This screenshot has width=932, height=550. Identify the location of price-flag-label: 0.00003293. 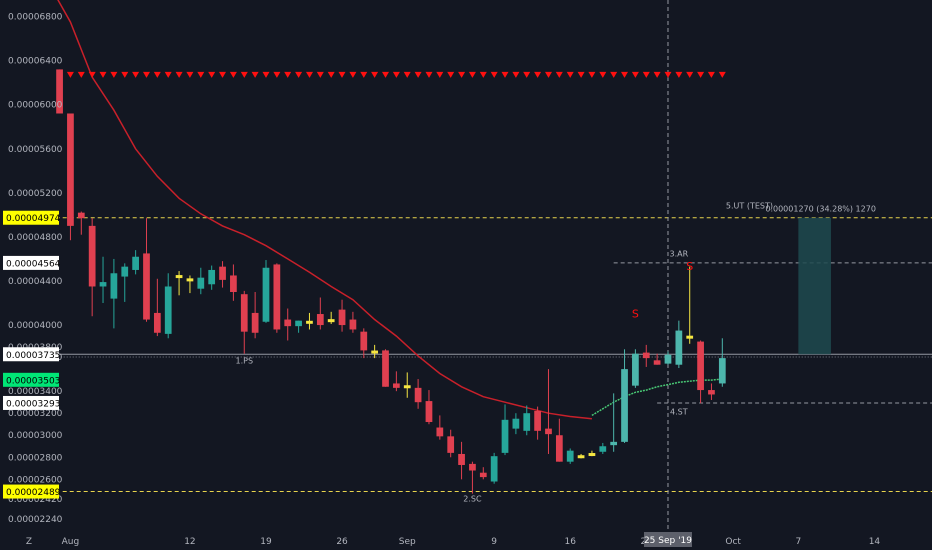
(33, 404).